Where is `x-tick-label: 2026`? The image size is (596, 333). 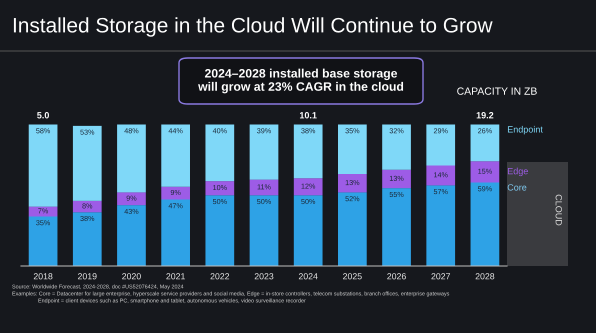
x-tick-label: 2026 is located at coordinates (396, 276).